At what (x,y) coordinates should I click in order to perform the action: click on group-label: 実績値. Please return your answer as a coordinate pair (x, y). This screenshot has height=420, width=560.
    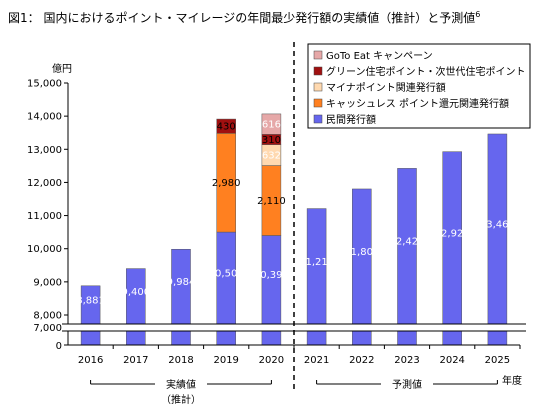
    Looking at the image, I should click on (181, 384).